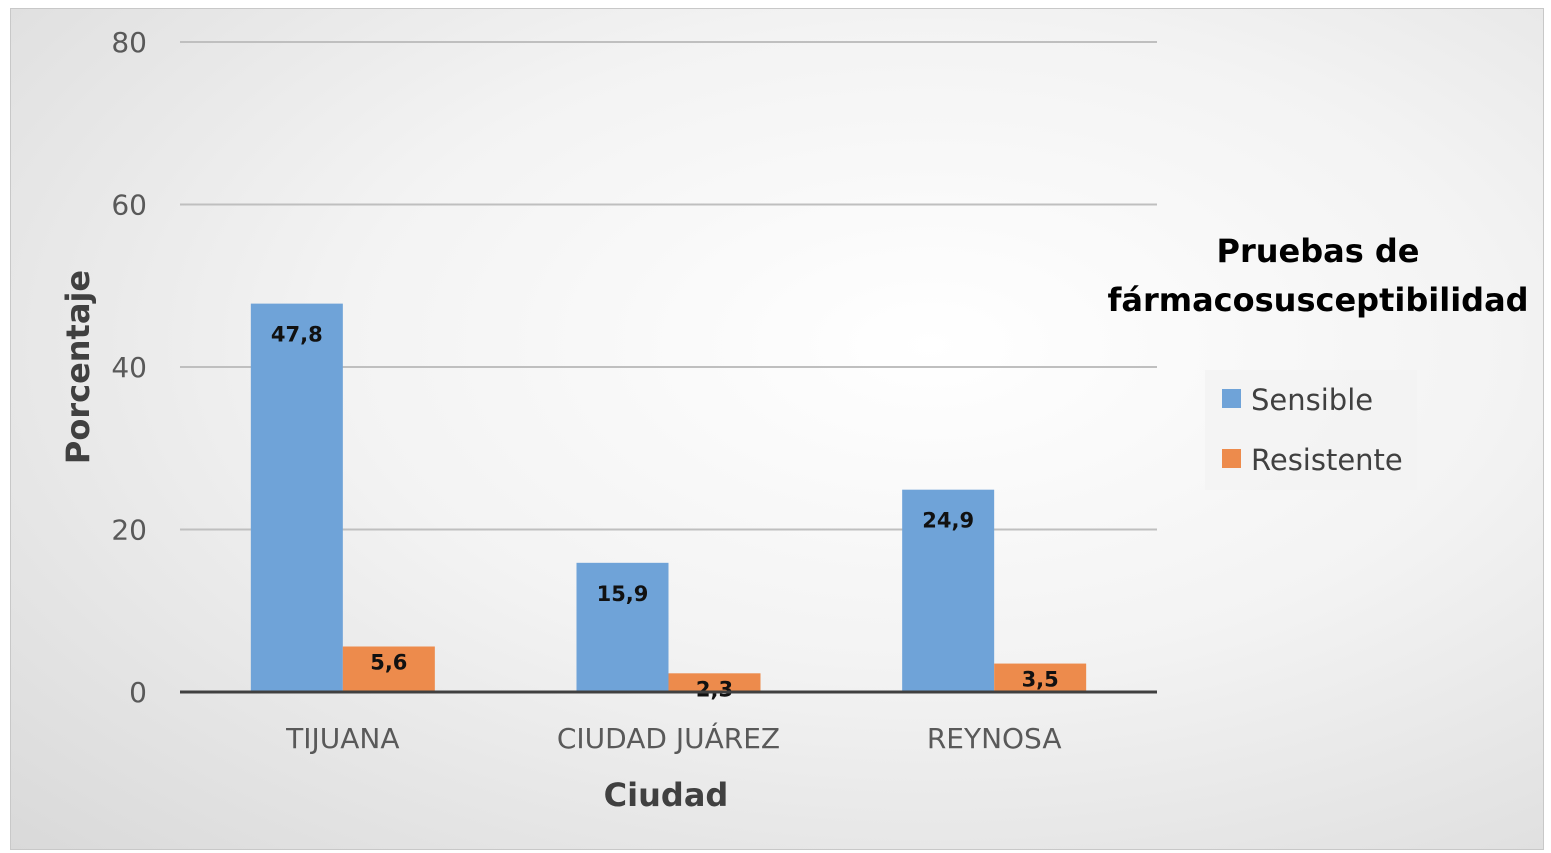  What do you see at coordinates (388, 663) in the screenshot?
I see `data-label: 5,6` at bounding box center [388, 663].